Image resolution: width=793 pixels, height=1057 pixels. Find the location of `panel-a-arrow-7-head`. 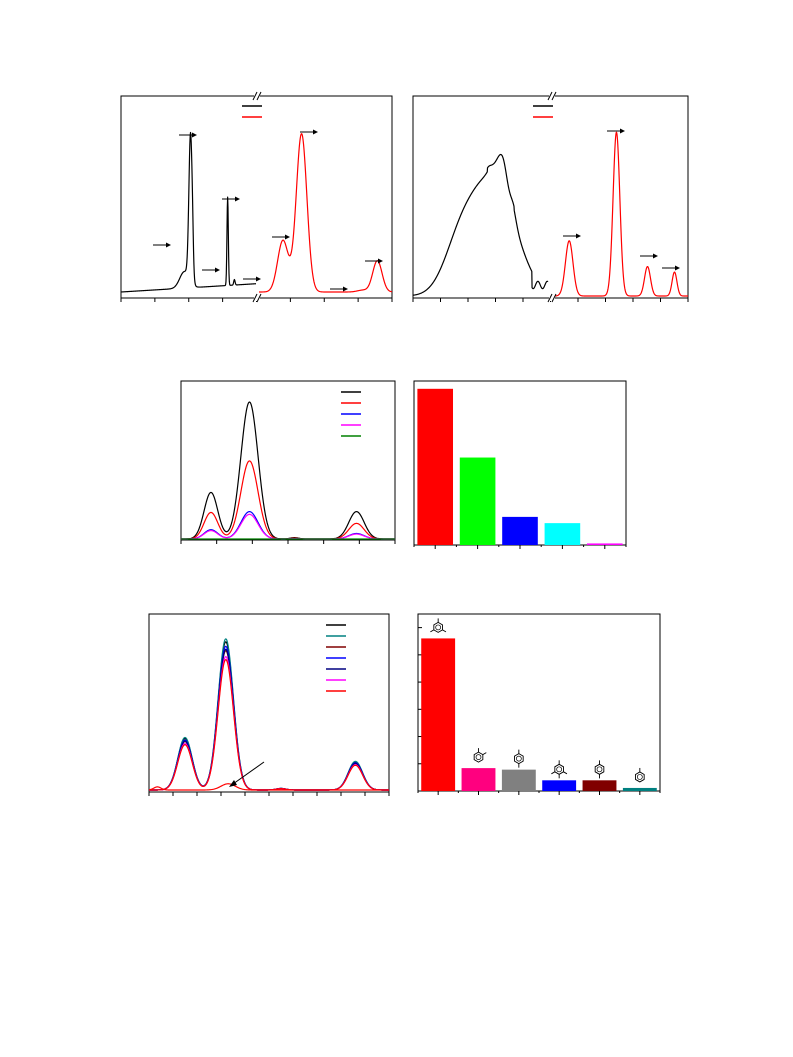

panel-a-arrow-7-head is located at coordinates (345, 289).